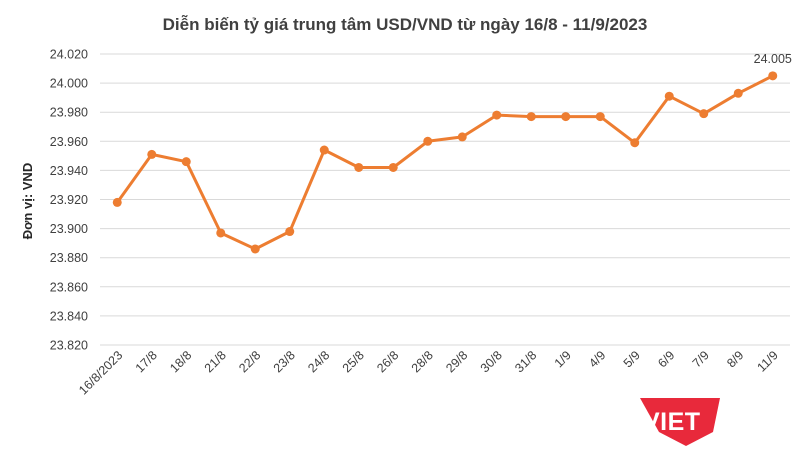 The width and height of the screenshot is (810, 455). What do you see at coordinates (69, 55) in the screenshot?
I see `y-tick-label: 24.020` at bounding box center [69, 55].